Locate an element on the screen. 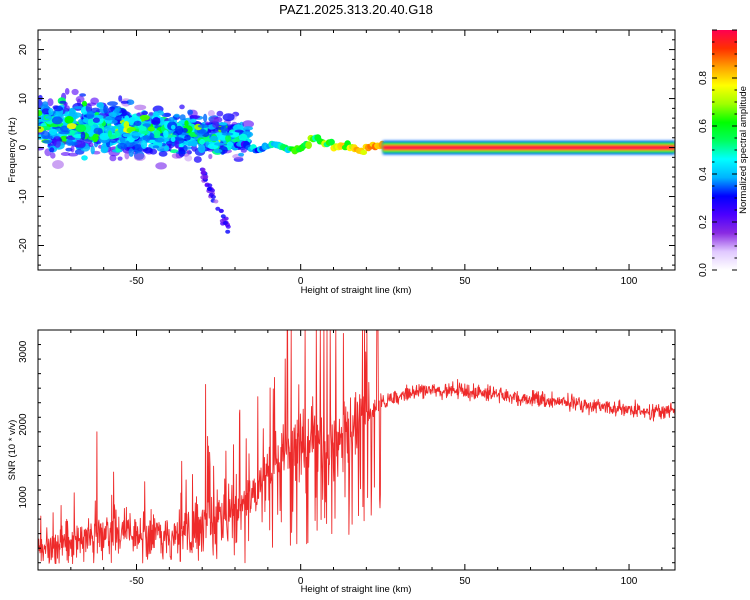 The width and height of the screenshot is (750, 600). x-tick-label: 100 is located at coordinates (629, 281).